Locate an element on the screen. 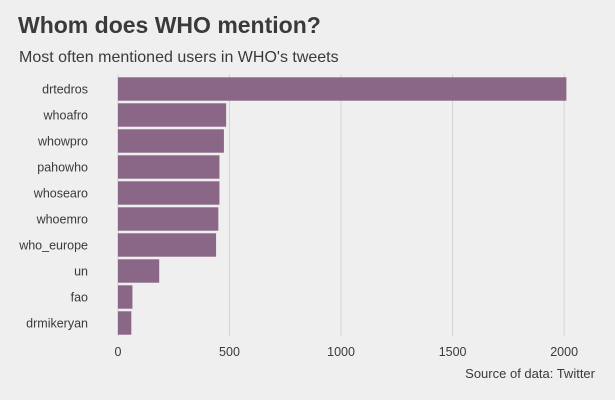  bar-who_europe is located at coordinates (167, 245).